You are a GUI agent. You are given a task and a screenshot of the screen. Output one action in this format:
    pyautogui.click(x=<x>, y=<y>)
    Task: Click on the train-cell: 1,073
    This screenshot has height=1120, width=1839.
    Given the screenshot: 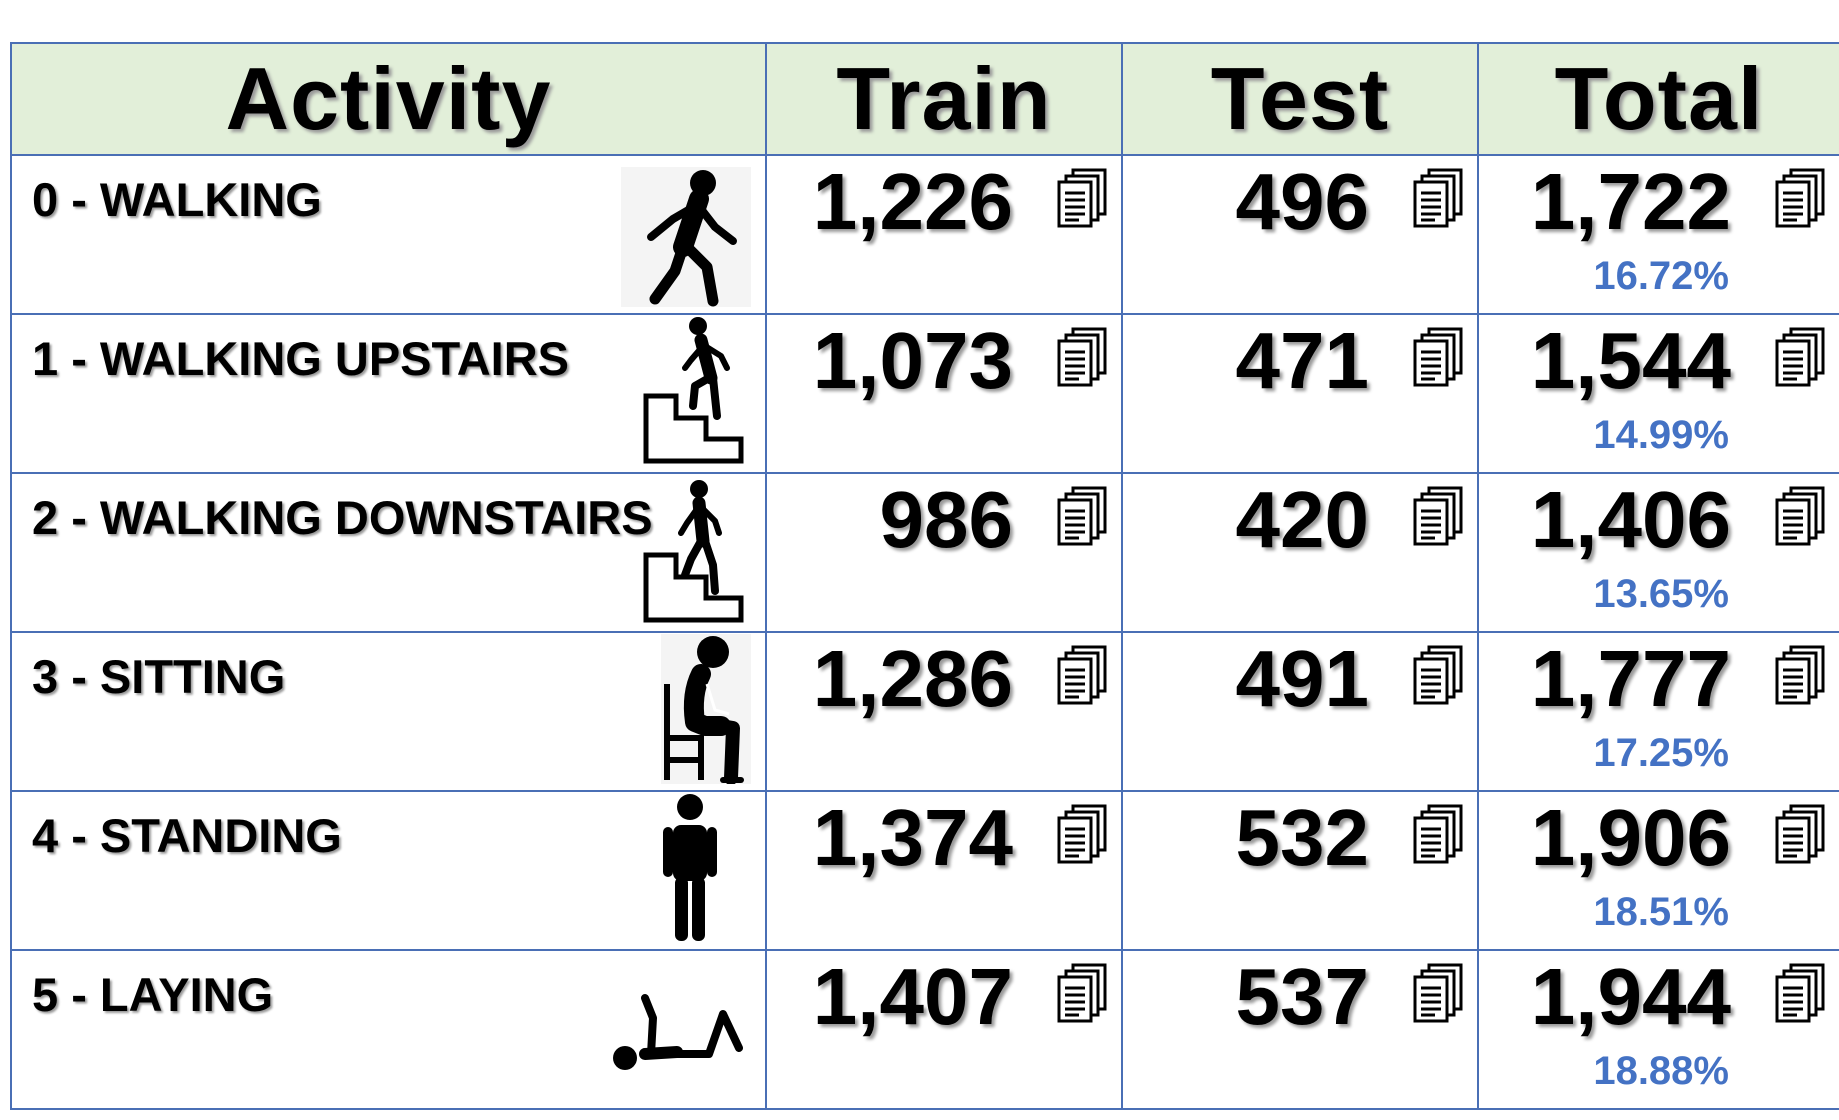 What is the action you would take?
    pyautogui.click(x=944, y=393)
    